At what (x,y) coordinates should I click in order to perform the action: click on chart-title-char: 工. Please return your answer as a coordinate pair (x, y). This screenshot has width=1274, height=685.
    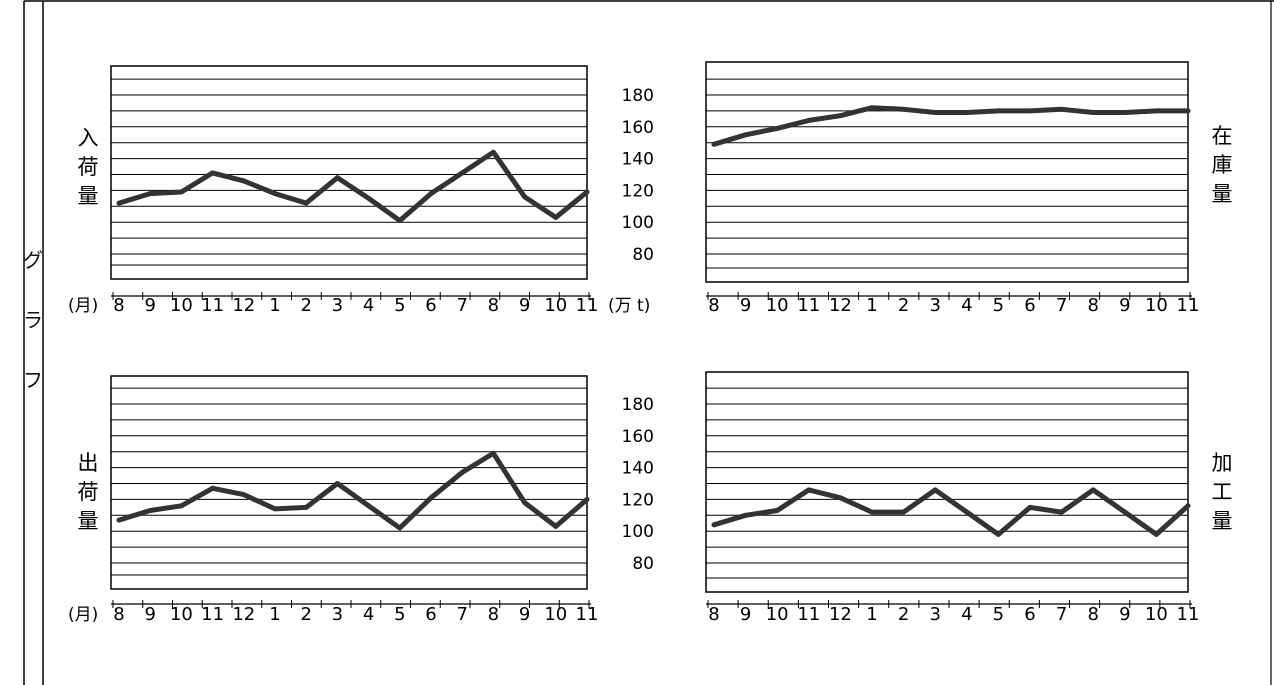
    Looking at the image, I should click on (1222, 492).